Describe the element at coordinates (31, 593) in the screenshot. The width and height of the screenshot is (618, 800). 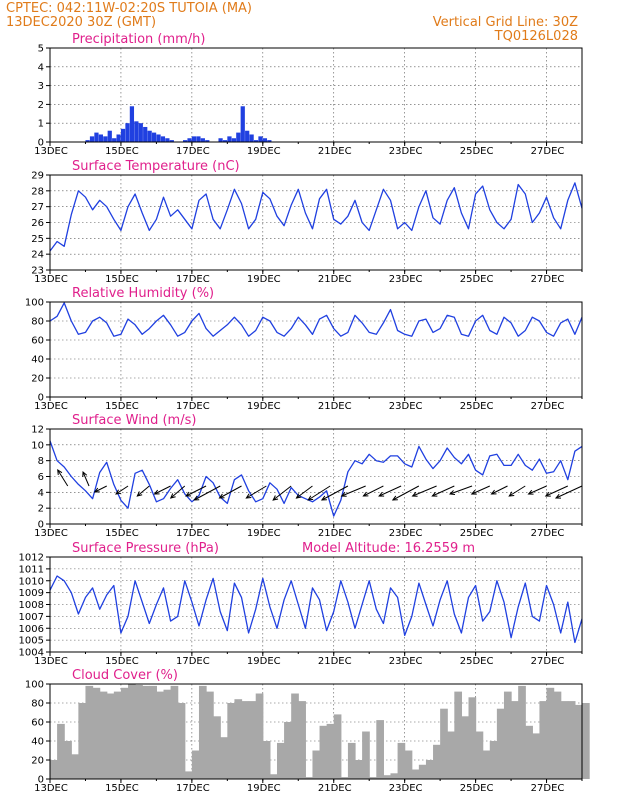
I see `y-tick-label: 1009` at that location.